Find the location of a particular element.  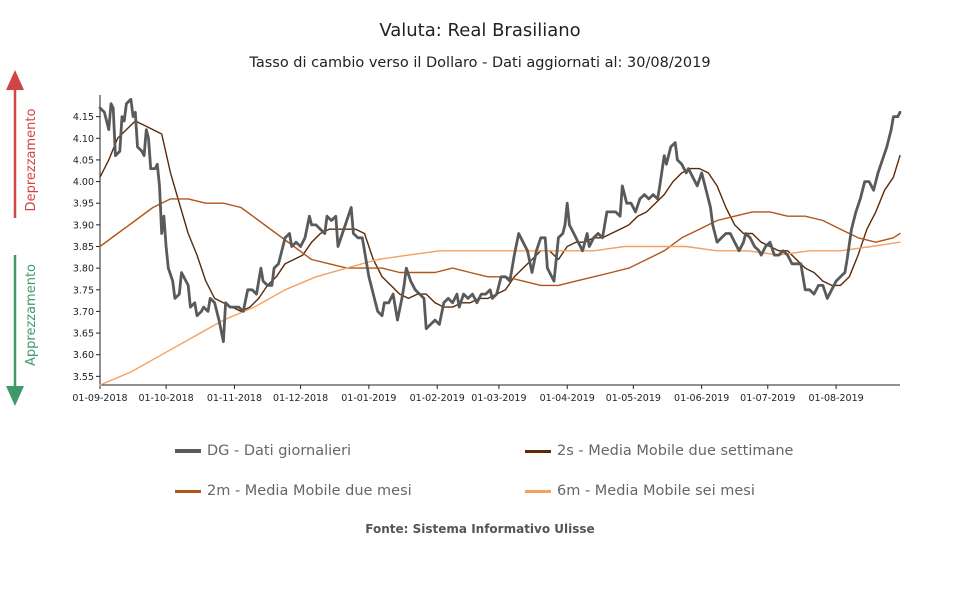

y-tick-label: 4.05 is located at coordinates (83, 160).